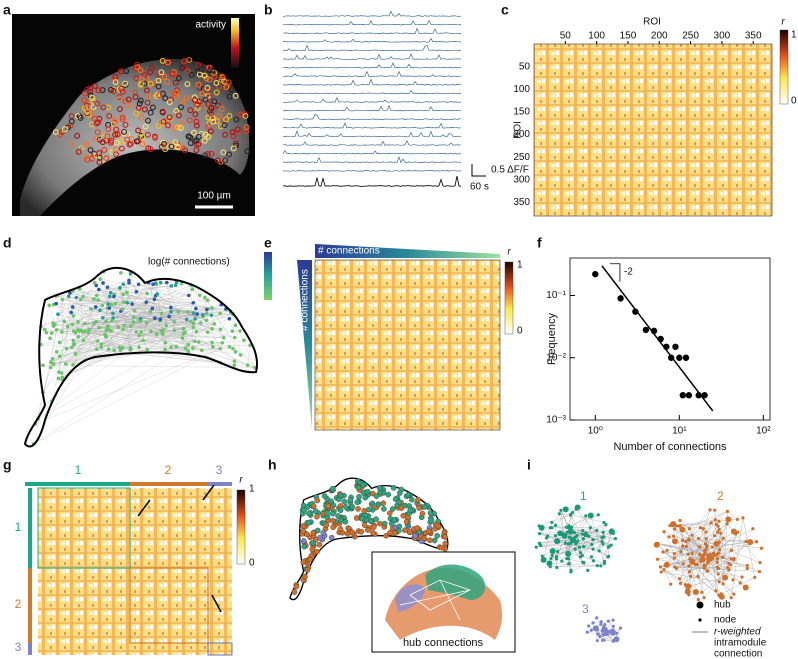 Image resolution: width=798 pixels, height=659 pixels. Describe the element at coordinates (372, 22) in the screenshot. I see `trace` at that location.